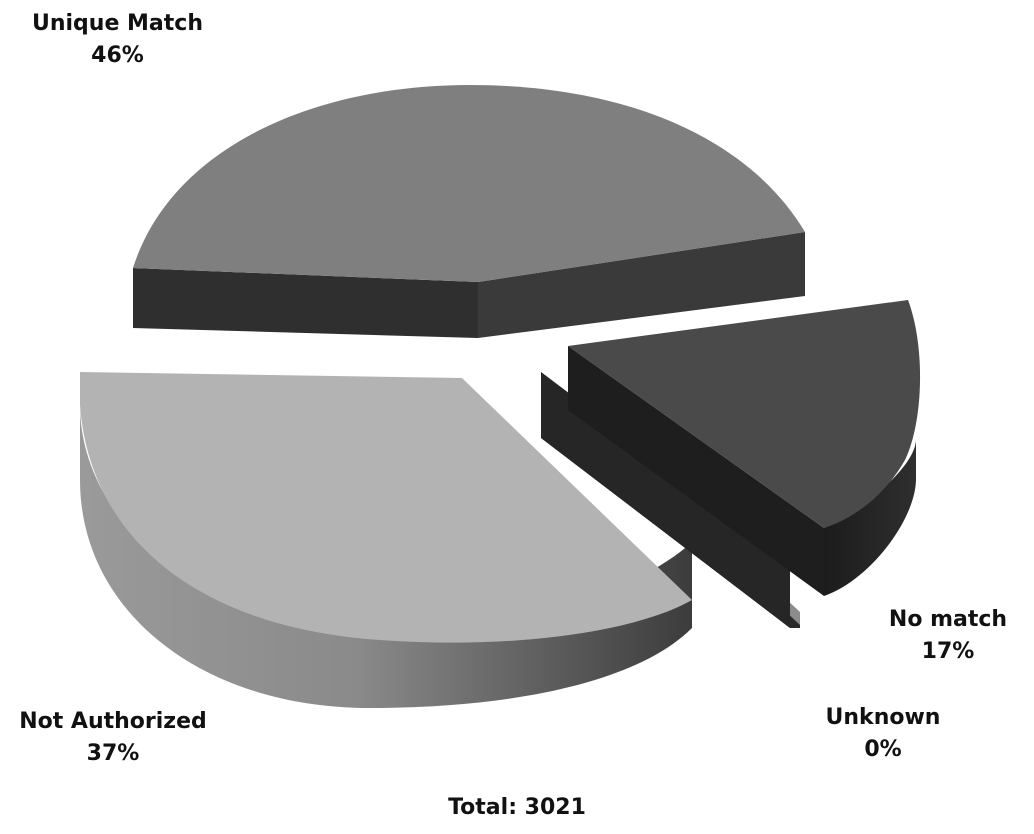 Image resolution: width=1034 pixels, height=834 pixels. I want to click on label-unique-match: Unique Match 46%, so click(117, 40).